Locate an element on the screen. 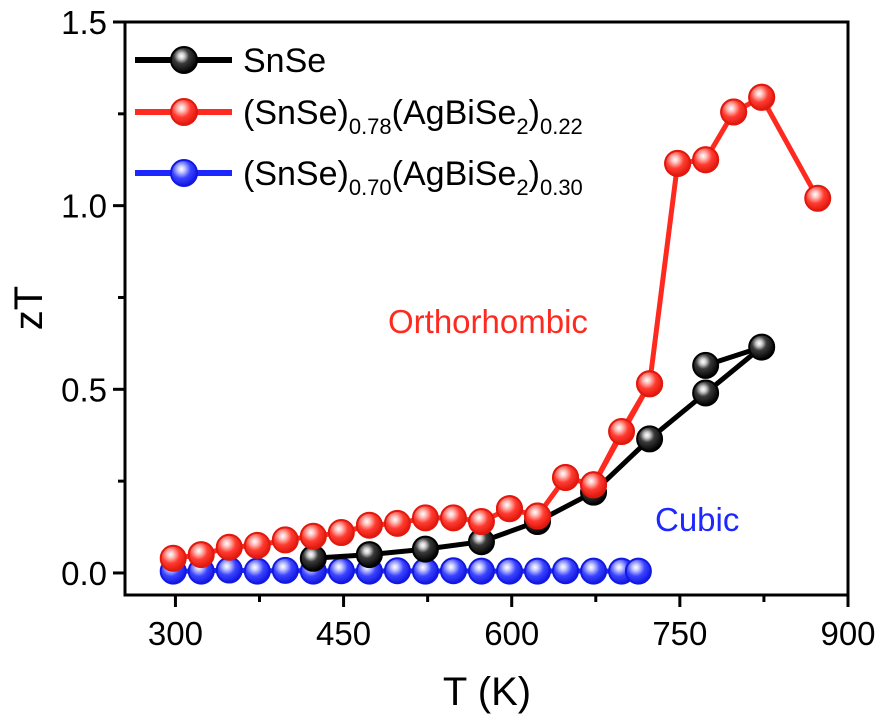 This screenshot has width=886, height=727. legend-label-022: (SnSe)0.78(AgBiSe2)0.22 is located at coordinates (413, 116).